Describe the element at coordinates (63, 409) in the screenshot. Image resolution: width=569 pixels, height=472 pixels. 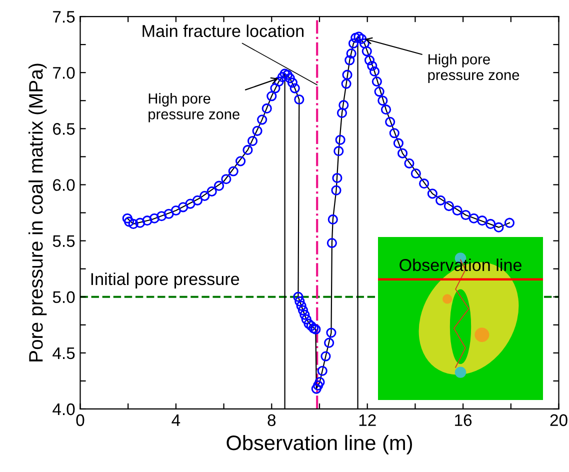
I see `y-tick-label: 4.0` at that location.